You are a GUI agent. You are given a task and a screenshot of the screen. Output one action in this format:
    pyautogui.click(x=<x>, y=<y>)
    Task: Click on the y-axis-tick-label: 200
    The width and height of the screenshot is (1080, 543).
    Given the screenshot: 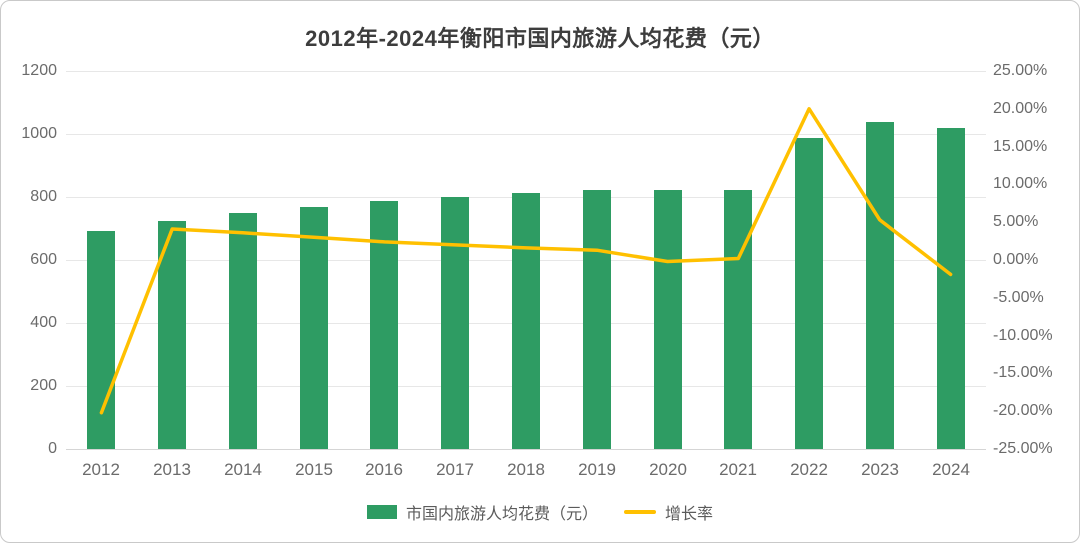 What is the action you would take?
    pyautogui.click(x=43, y=385)
    